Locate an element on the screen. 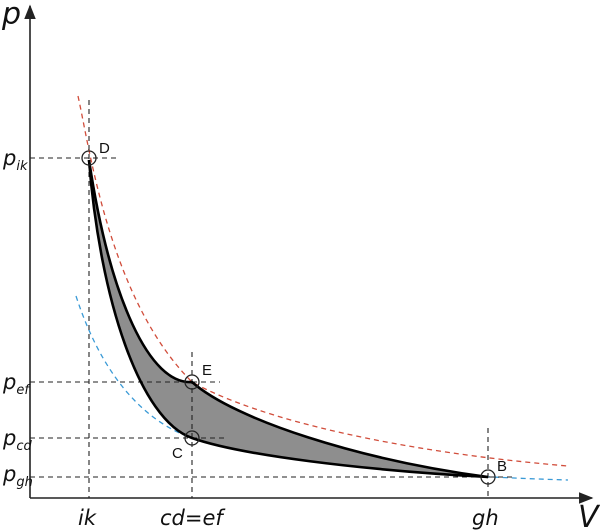 This screenshot has width=600, height=530. y-tick-p-gh: pgh is located at coordinates (17, 476).